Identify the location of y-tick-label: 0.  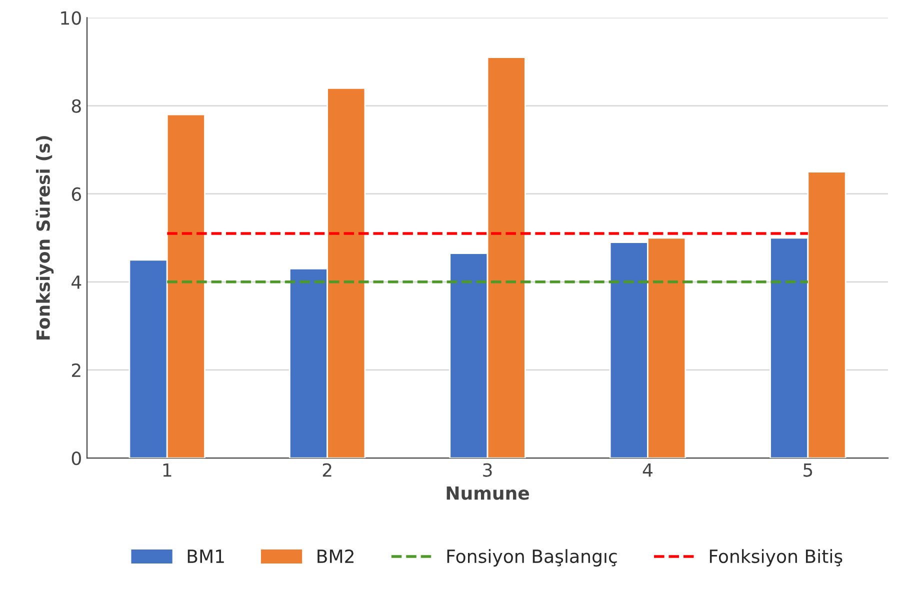
(76, 458).